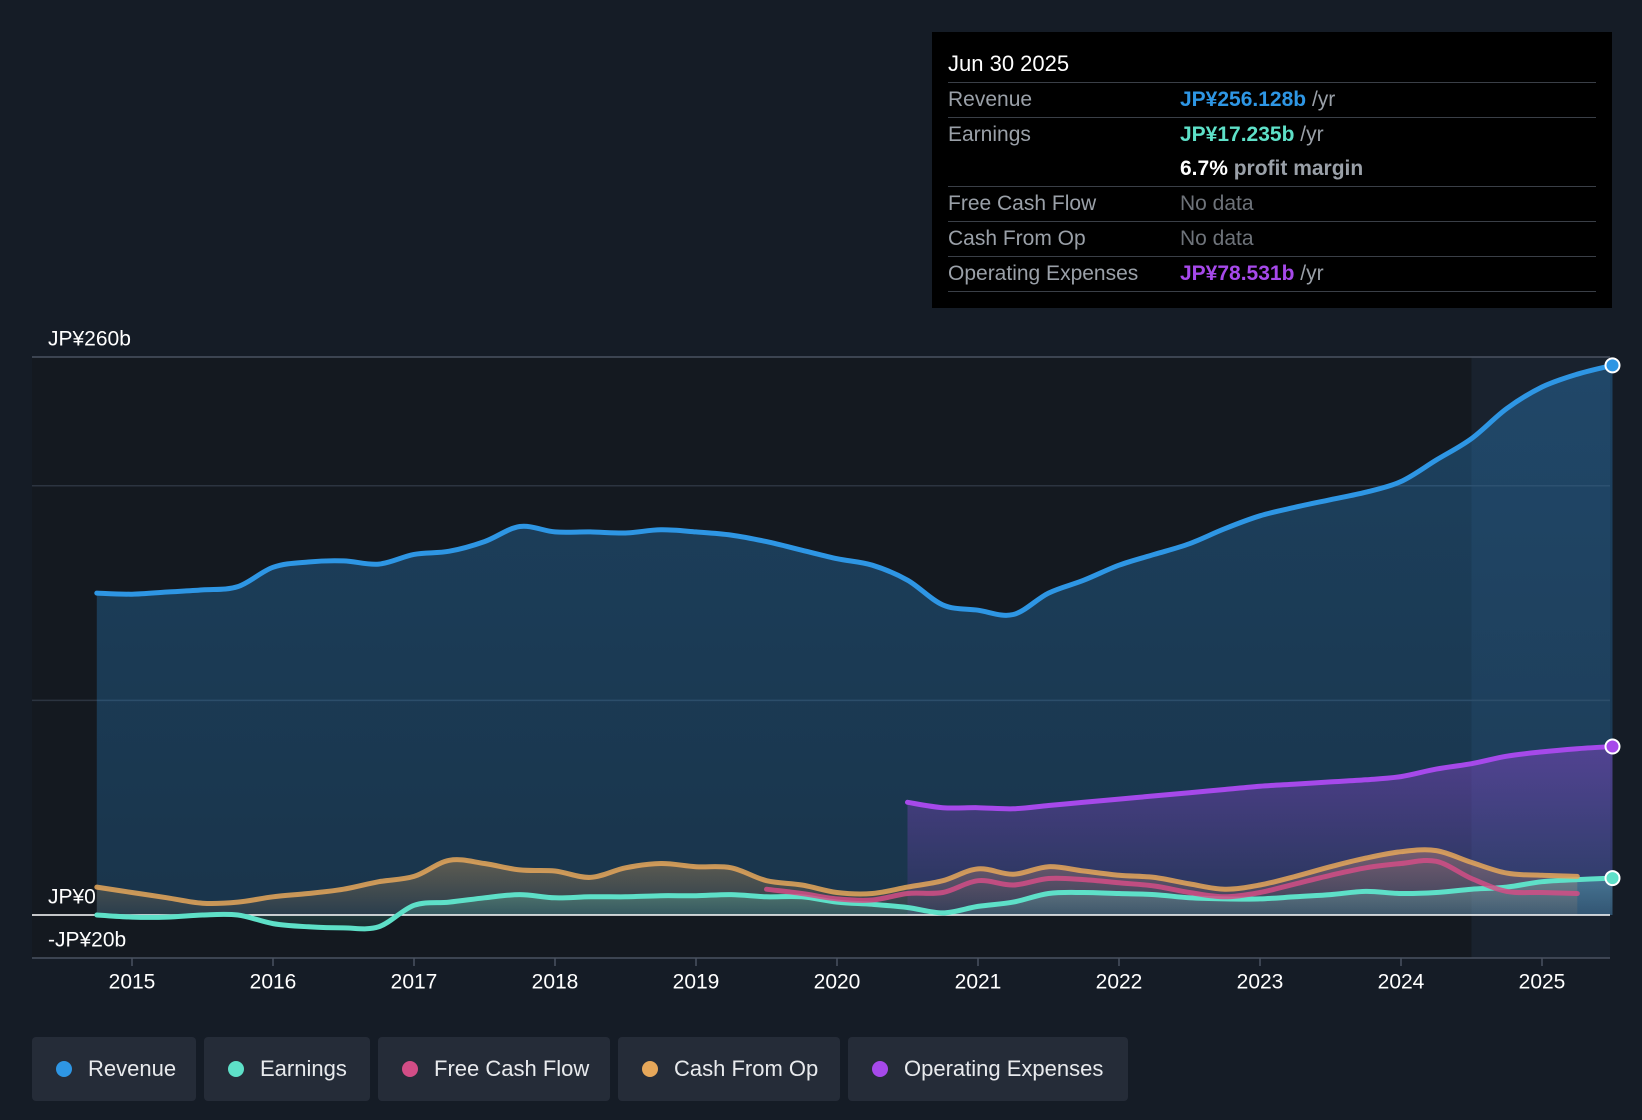 Image resolution: width=1642 pixels, height=1120 pixels. I want to click on x-tick-label: 2020, so click(837, 982).